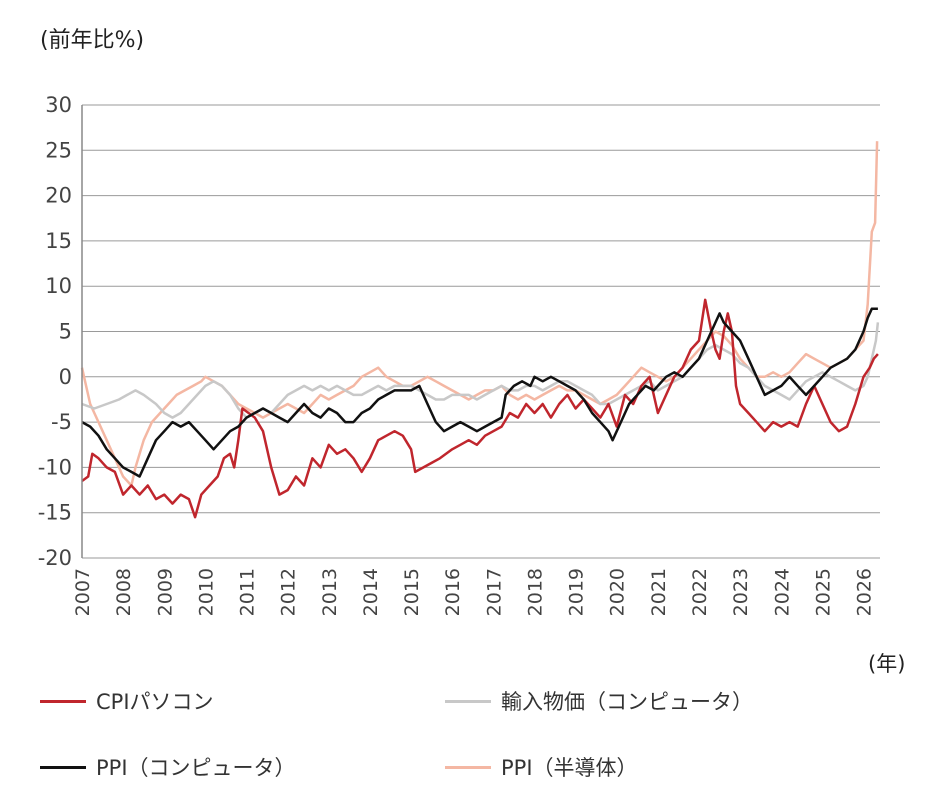 The image size is (945, 793). What do you see at coordinates (494, 592) in the screenshot?
I see `x-tick-label: 2017` at bounding box center [494, 592].